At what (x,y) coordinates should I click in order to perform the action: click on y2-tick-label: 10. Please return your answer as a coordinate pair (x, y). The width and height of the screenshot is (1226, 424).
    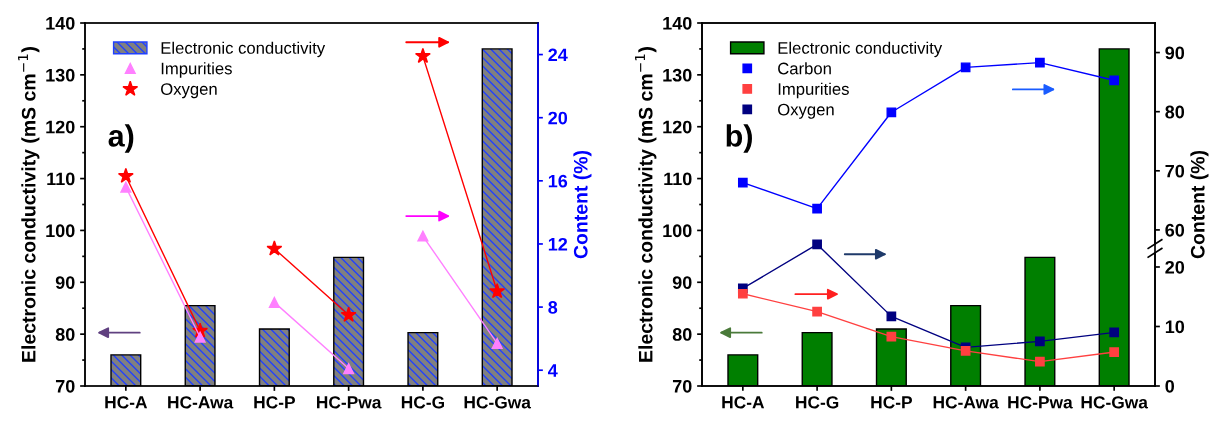
    Looking at the image, I should click on (1175, 327).